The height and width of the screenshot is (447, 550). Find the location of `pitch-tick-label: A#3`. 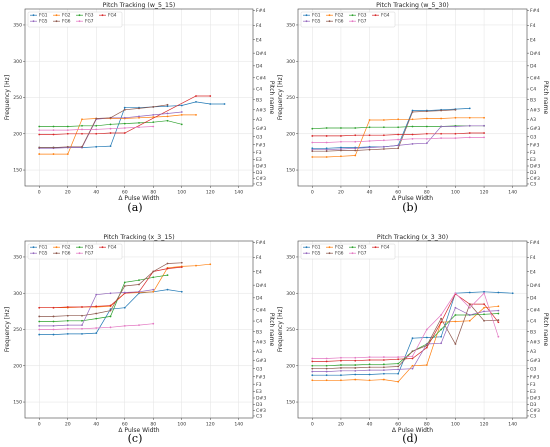

pitch-tick-label: A#3 is located at coordinates (535, 110).